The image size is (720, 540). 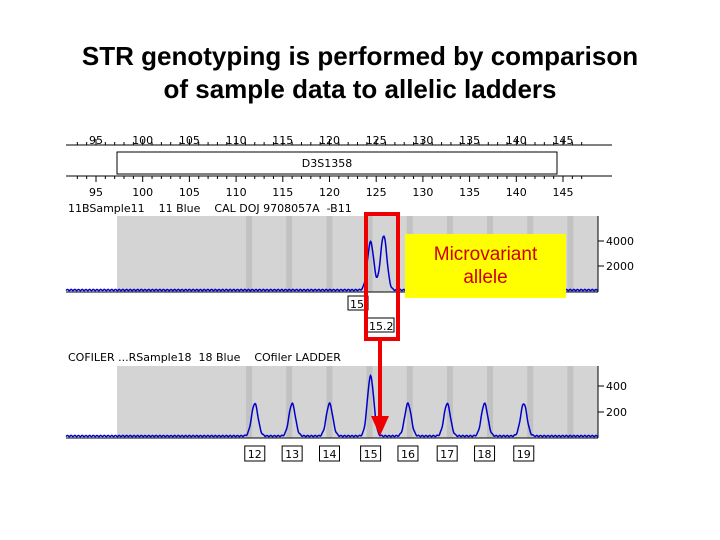 I want to click on microvariant-callout: Microvariant allele, so click(x=485, y=266).